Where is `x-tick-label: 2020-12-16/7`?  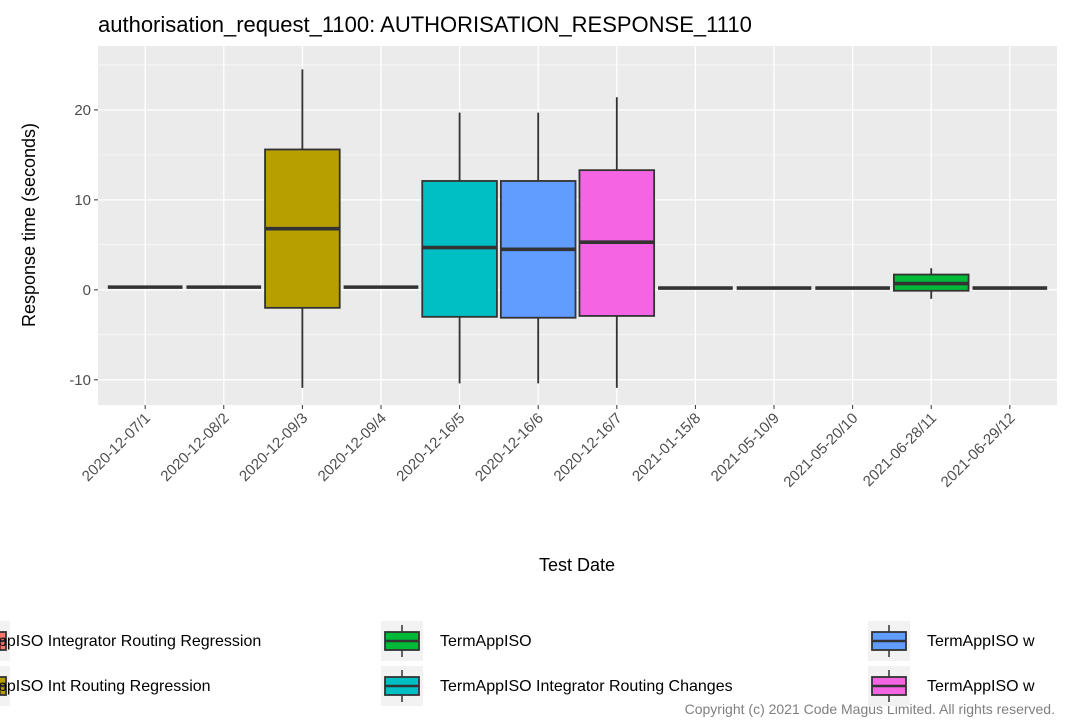
x-tick-label: 2020-12-16/7 is located at coordinates (588, 447).